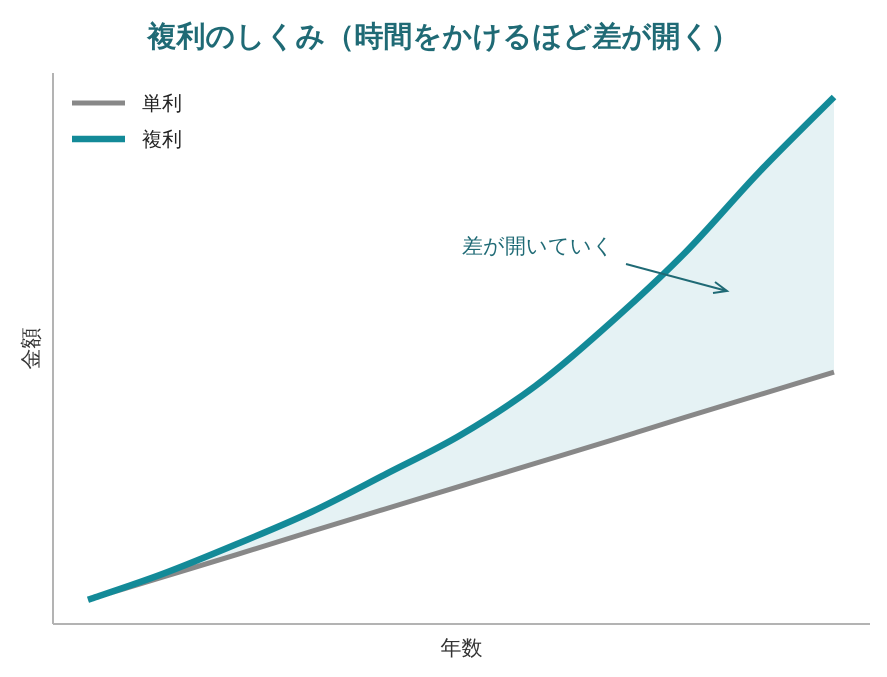  Describe the element at coordinates (461, 648) in the screenshot. I see `x-axis-title: 年数` at that location.